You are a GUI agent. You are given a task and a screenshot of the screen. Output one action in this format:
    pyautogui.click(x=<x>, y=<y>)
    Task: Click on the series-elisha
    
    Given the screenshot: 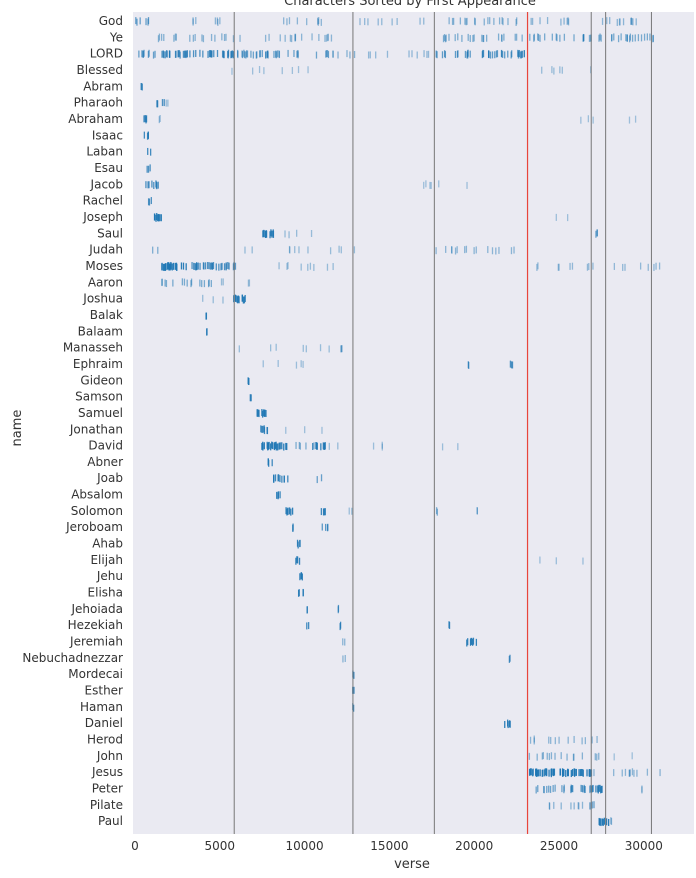 What is the action you would take?
    pyautogui.click(x=300, y=592)
    